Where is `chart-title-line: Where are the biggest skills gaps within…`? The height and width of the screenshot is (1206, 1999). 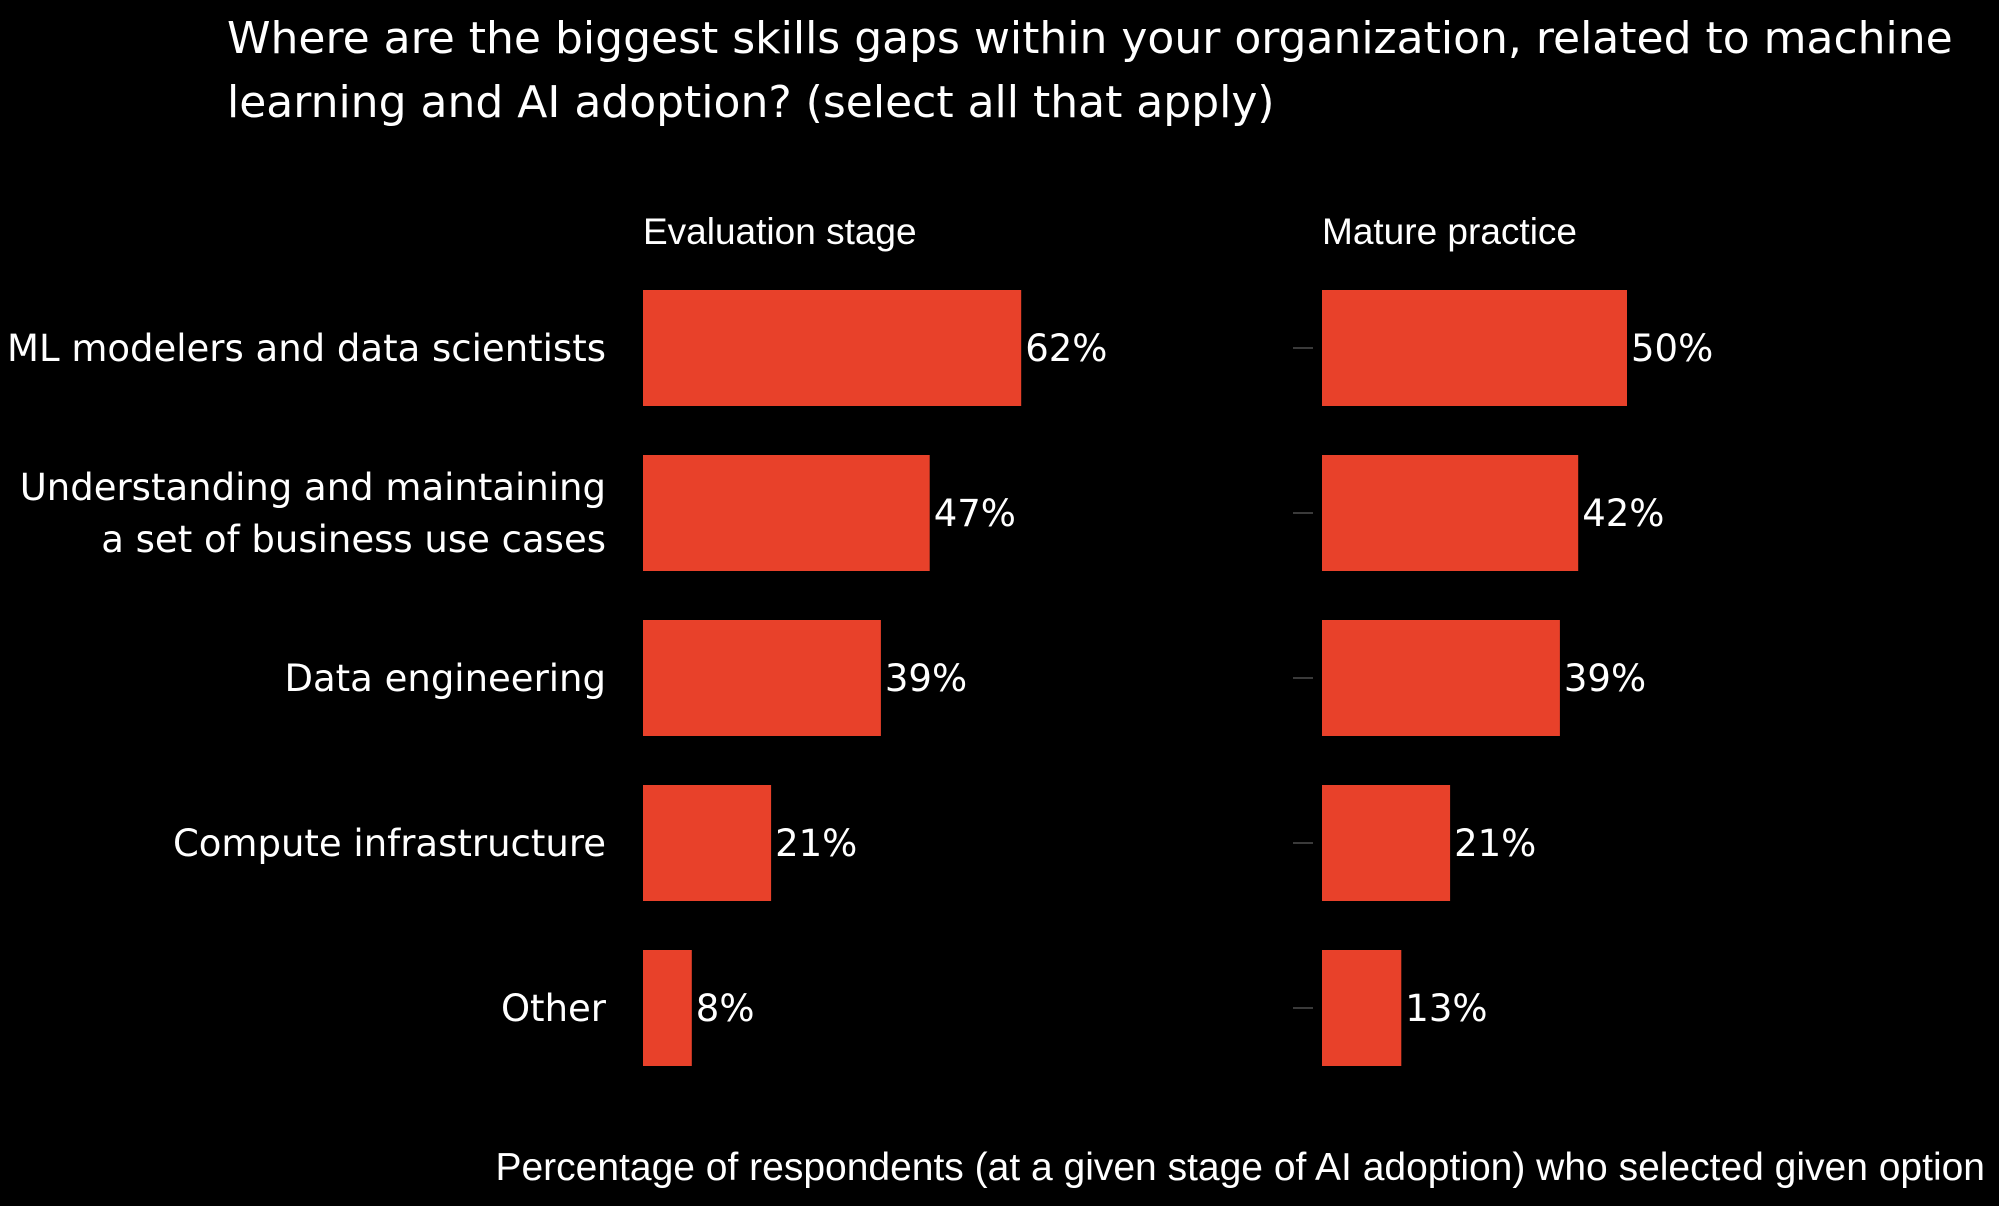 chart-title-line: Where are the biggest skills gaps within… is located at coordinates (1090, 38).